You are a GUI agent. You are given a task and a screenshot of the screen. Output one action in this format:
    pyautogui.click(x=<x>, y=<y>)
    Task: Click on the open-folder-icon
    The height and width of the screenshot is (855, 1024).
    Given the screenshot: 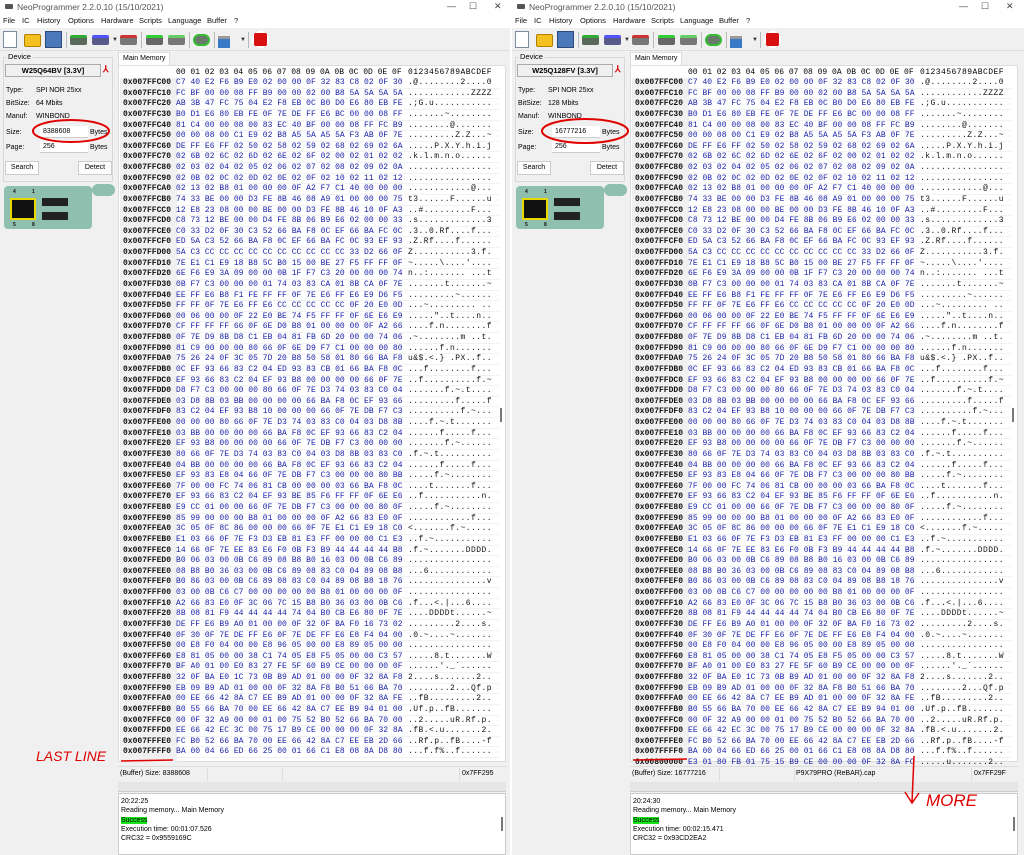 What is the action you would take?
    pyautogui.click(x=32, y=40)
    